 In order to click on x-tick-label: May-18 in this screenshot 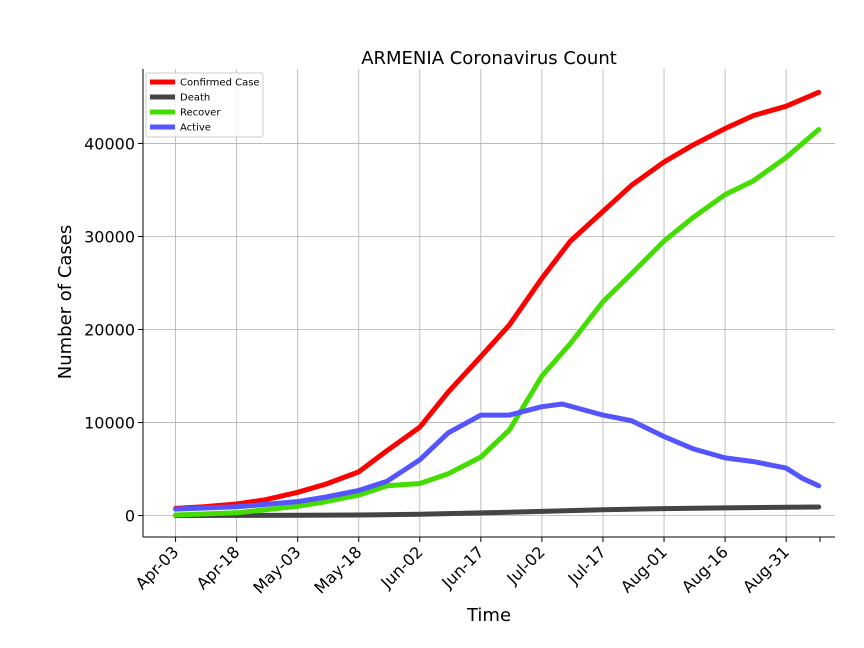, I will do `click(337, 569)`.